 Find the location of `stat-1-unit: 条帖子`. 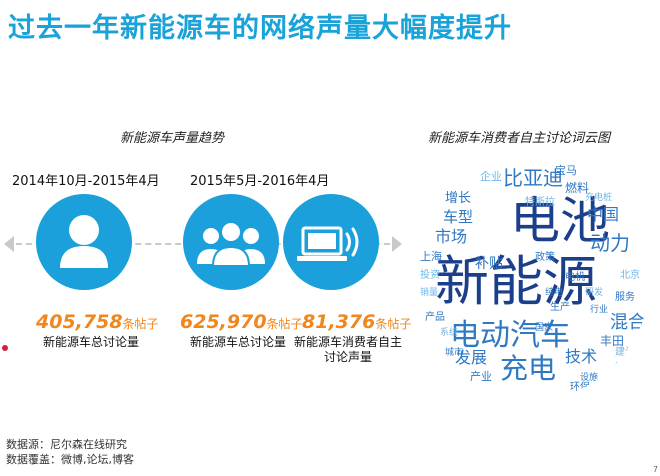

stat-1-unit: 条帖子 is located at coordinates (140, 324).